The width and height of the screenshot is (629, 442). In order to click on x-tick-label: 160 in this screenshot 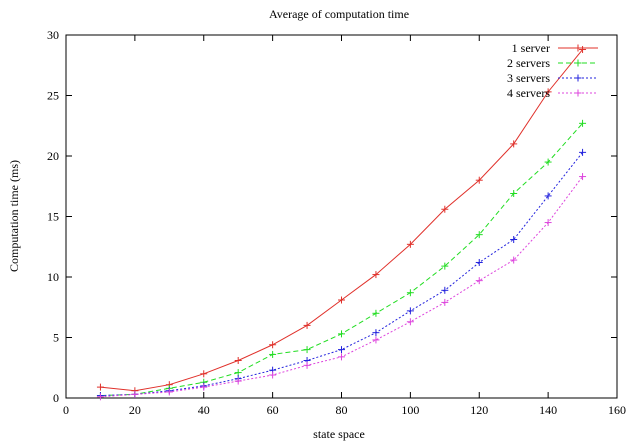, I will do `click(617, 410)`.